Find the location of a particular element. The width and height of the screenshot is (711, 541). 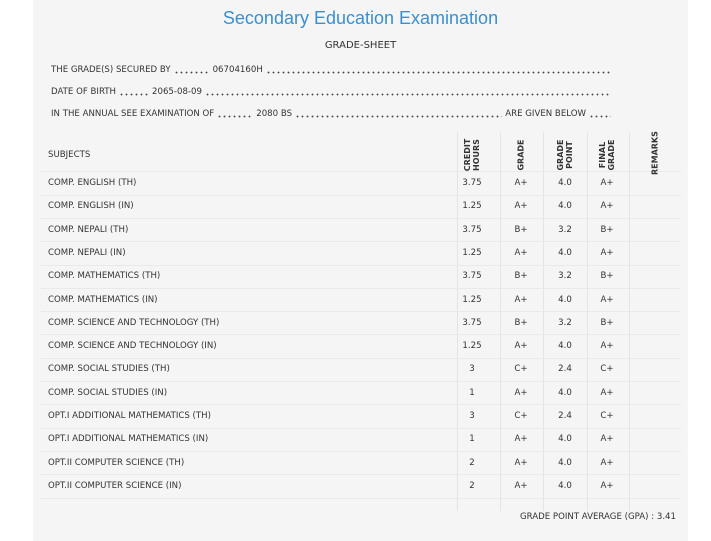

column-header: REMARKS is located at coordinates (655, 153).